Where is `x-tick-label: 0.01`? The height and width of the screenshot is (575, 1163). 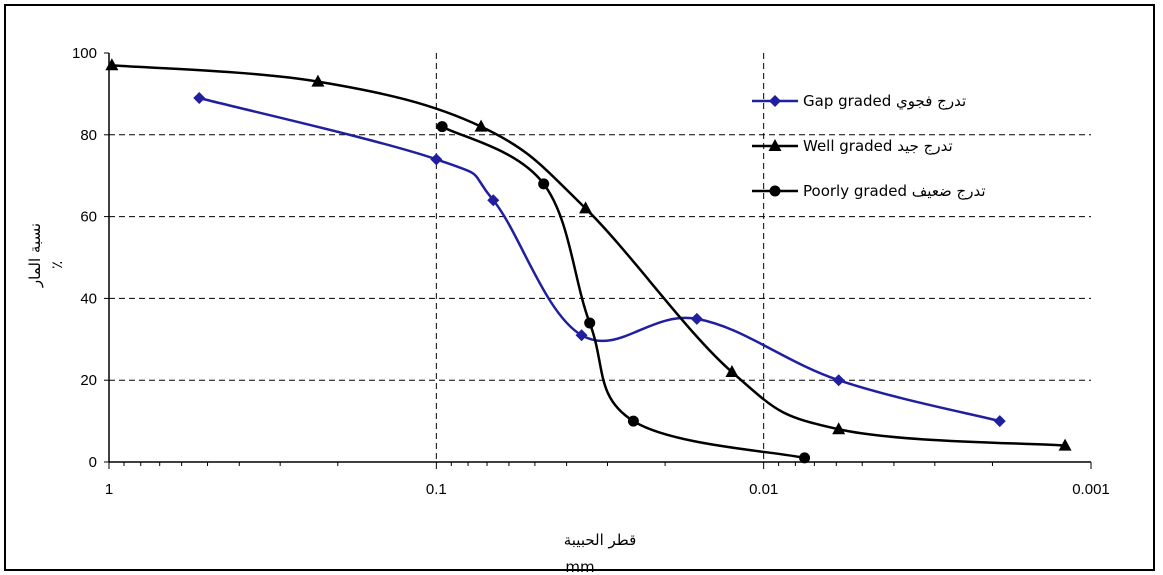
x-tick-label: 0.01 is located at coordinates (763, 489).